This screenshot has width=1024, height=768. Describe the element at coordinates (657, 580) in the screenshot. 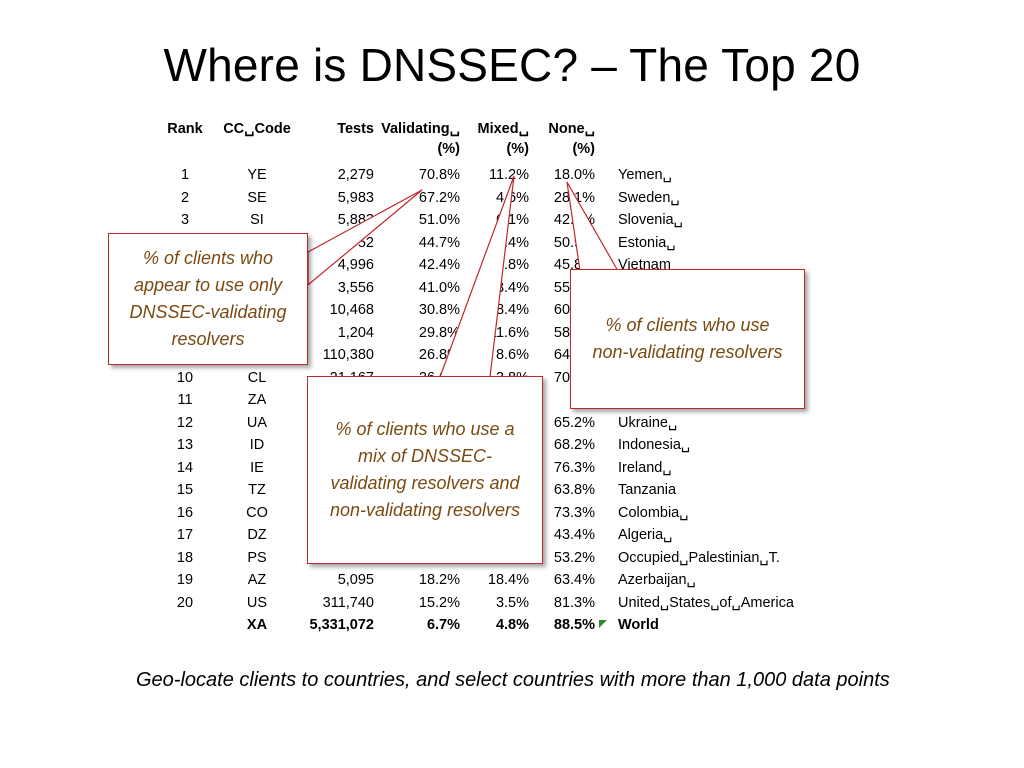

I see `cell-country: Azerbaijan␣` at that location.